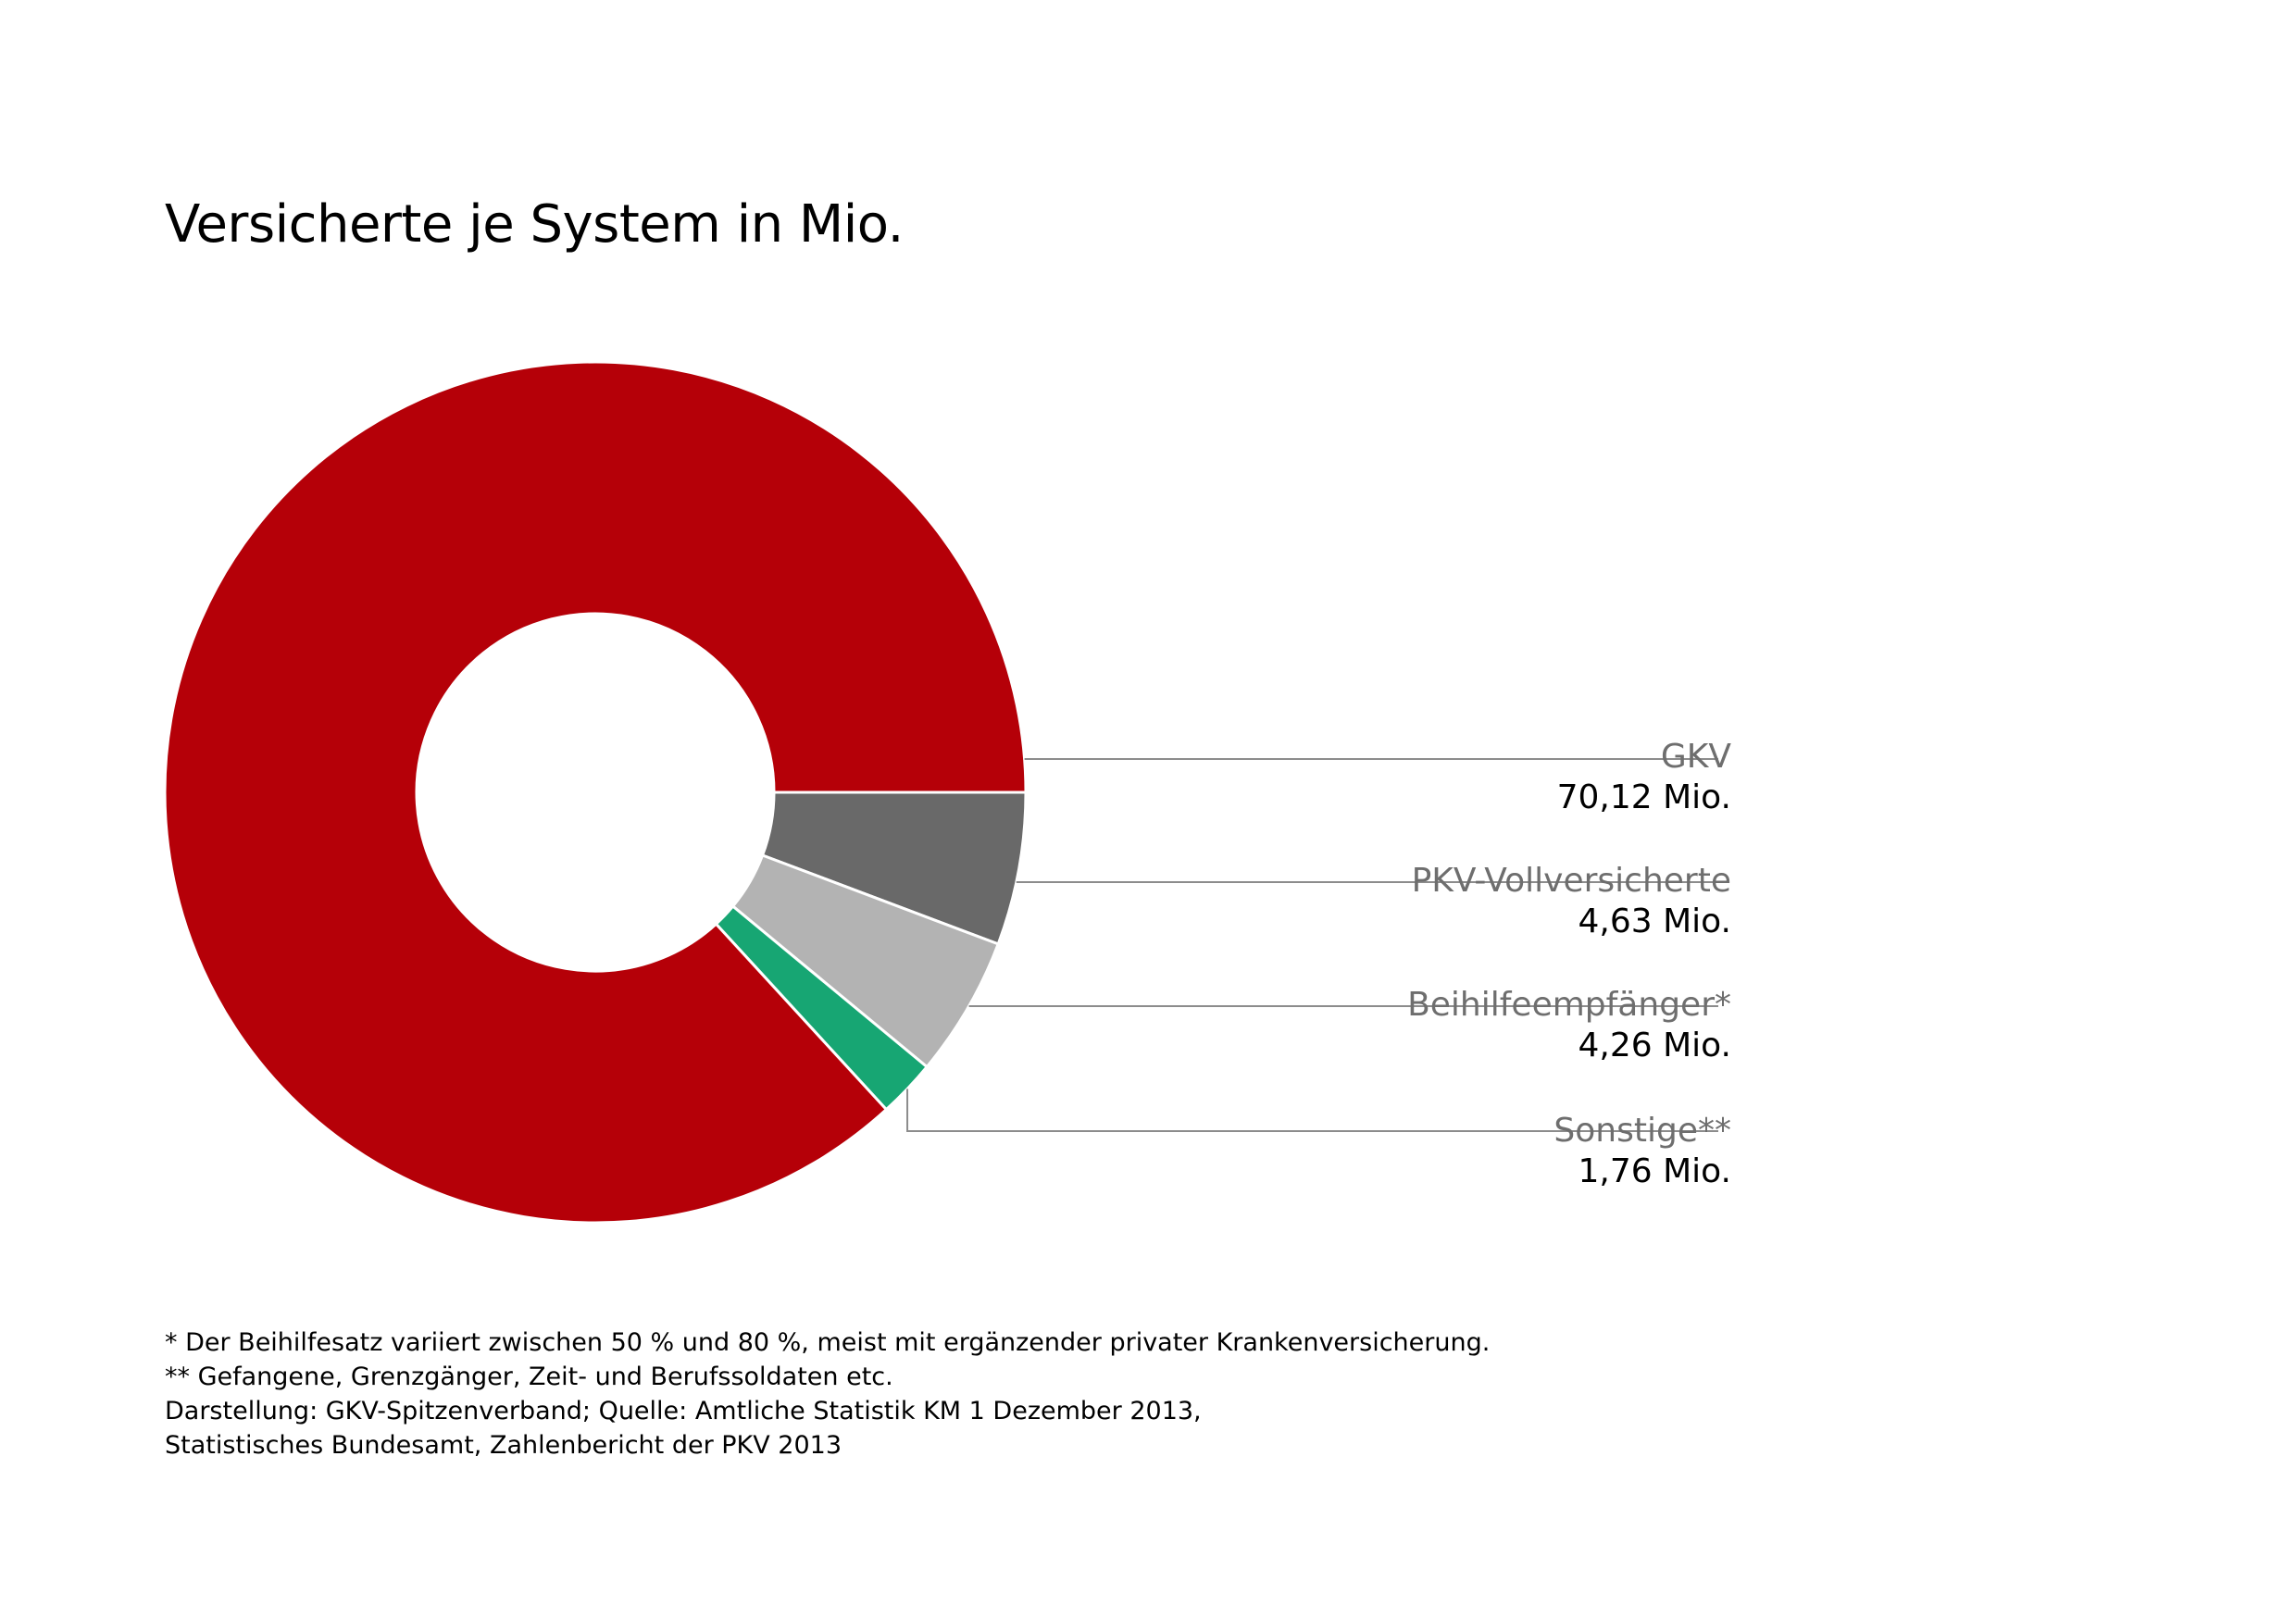  Describe the element at coordinates (1571, 901) in the screenshot. I see `legend-label-pkv-vollversicherte: PKV-Vollversicherte 4,63 Mio.` at that location.